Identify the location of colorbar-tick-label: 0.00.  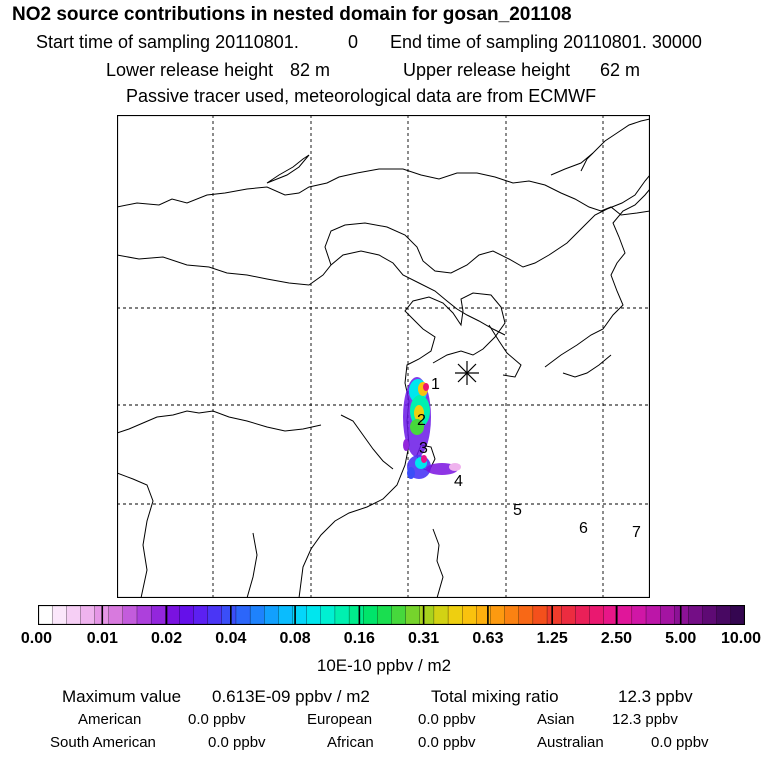
(36, 638).